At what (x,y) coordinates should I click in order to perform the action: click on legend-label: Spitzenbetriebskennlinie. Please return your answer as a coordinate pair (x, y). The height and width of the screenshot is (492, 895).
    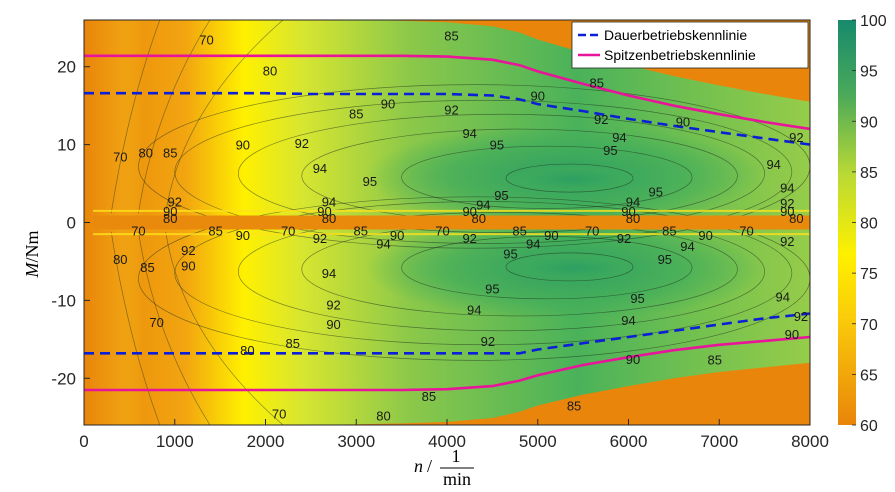
    Looking at the image, I should click on (680, 55).